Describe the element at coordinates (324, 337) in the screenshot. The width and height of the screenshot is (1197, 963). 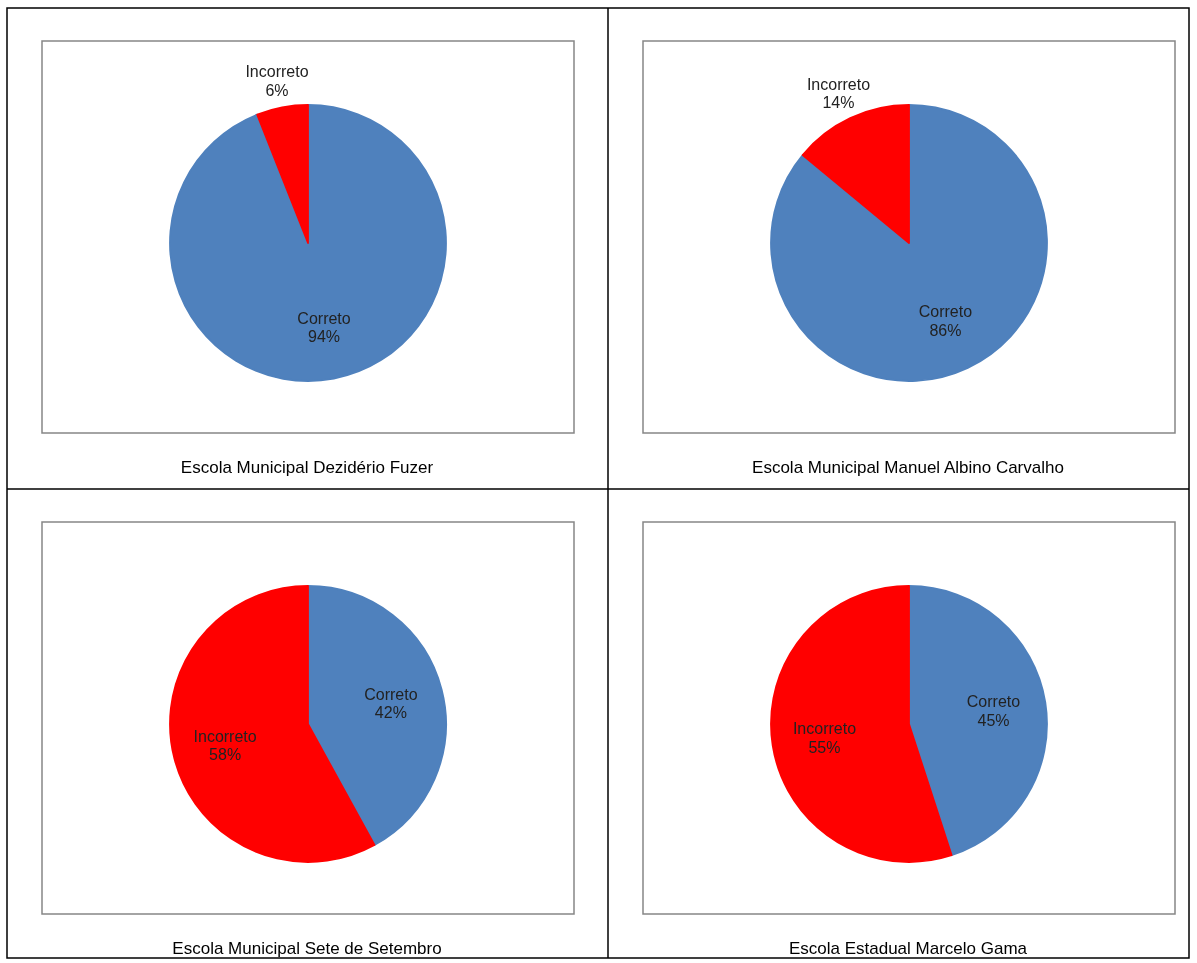
I see `data-label: 94%` at that location.